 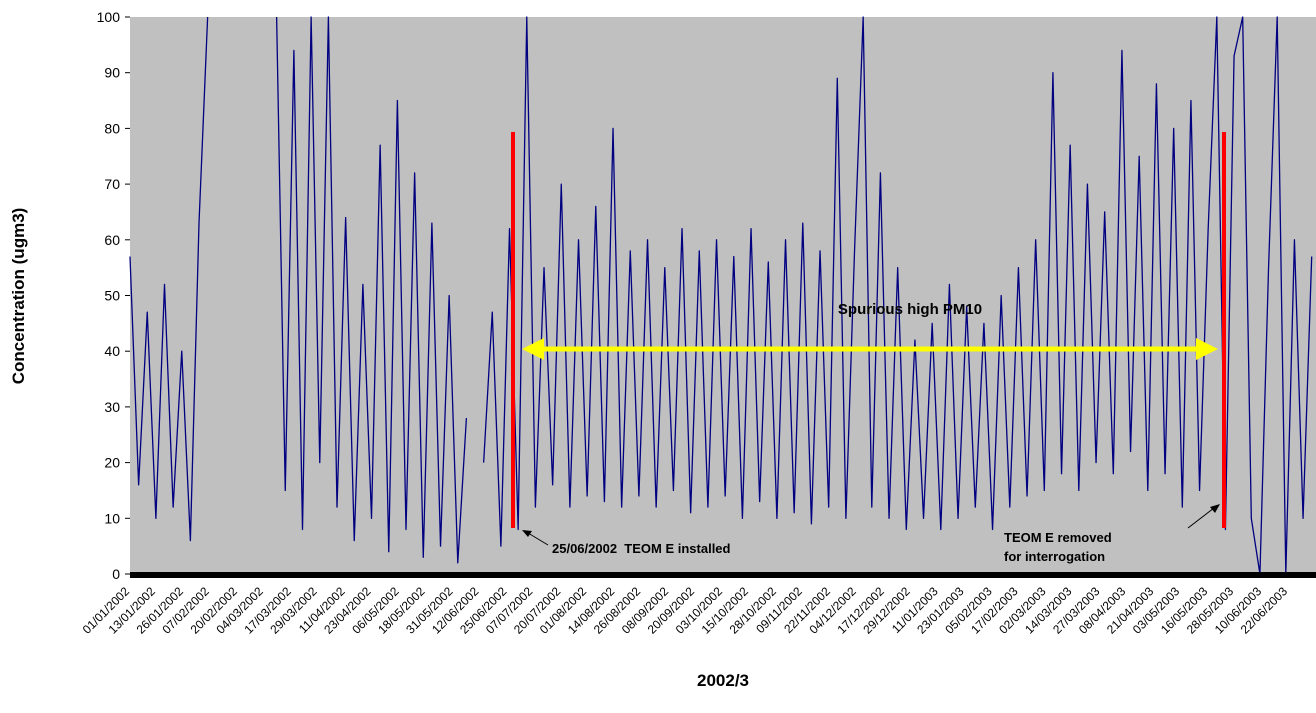 What do you see at coordinates (1058, 537) in the screenshot?
I see `annotation: TEOM E removed` at bounding box center [1058, 537].